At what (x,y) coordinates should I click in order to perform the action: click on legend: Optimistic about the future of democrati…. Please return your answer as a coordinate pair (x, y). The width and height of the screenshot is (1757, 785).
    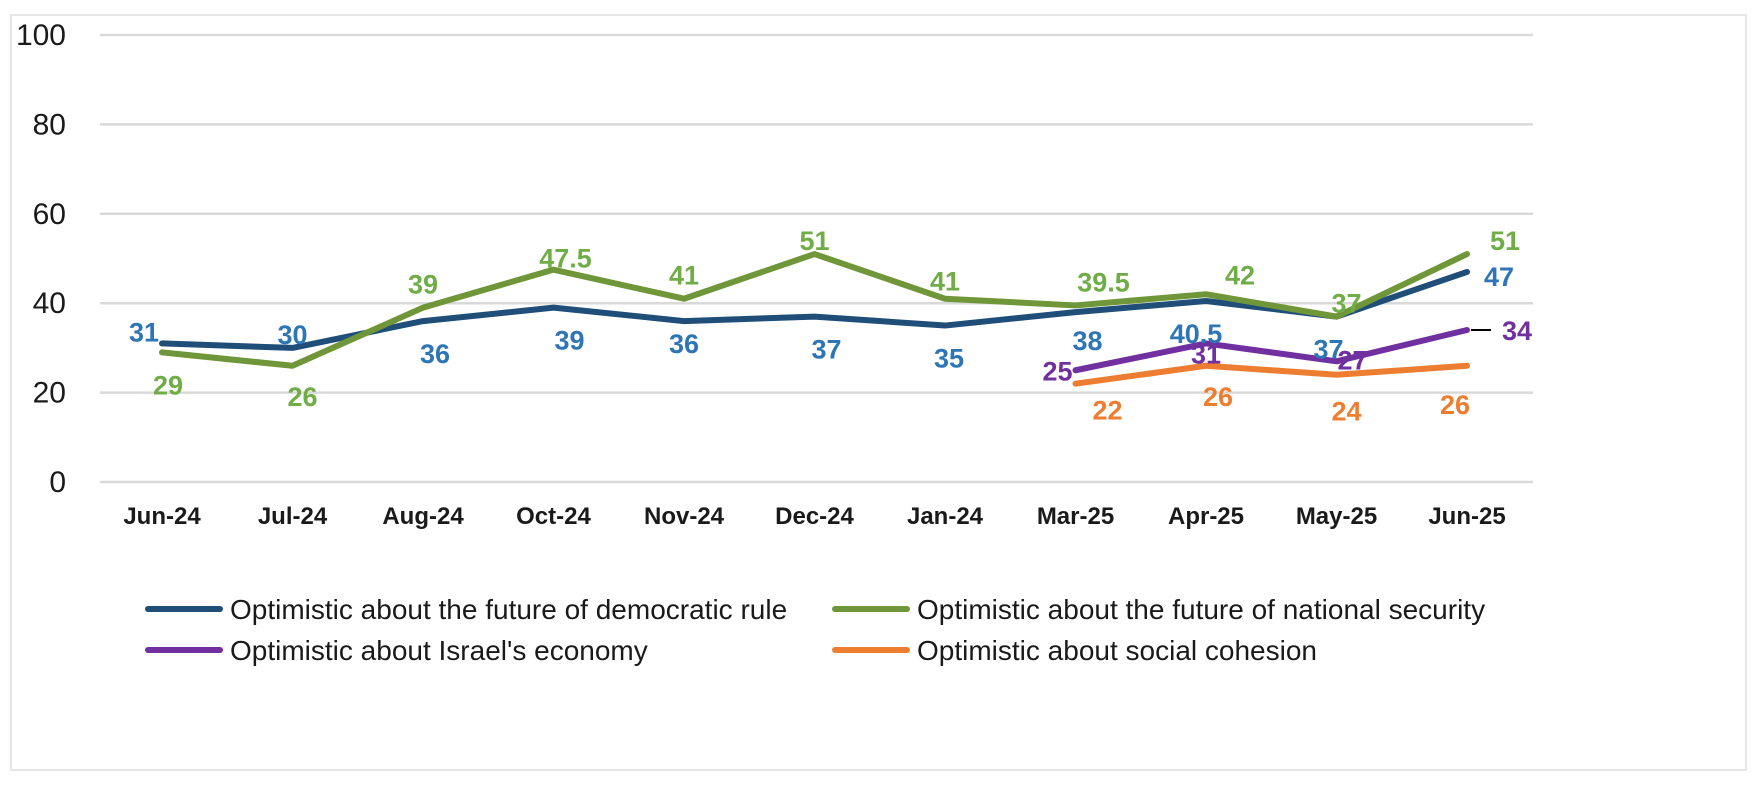
    Looking at the image, I should click on (815, 630).